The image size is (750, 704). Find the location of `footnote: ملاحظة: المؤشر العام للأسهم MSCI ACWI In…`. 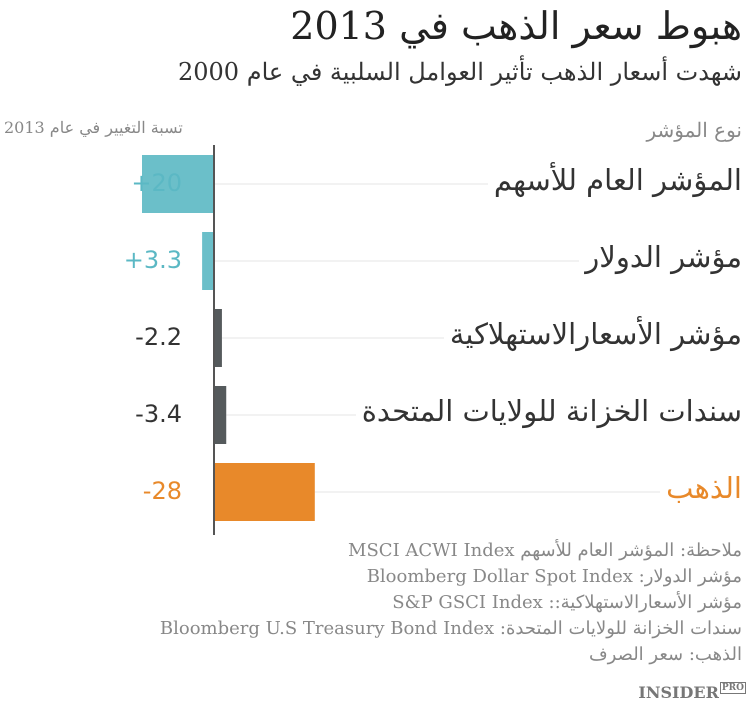

footnote: ملاحظة: المؤشر العام للأسهم MSCI ACWI In… is located at coordinates (545, 550).